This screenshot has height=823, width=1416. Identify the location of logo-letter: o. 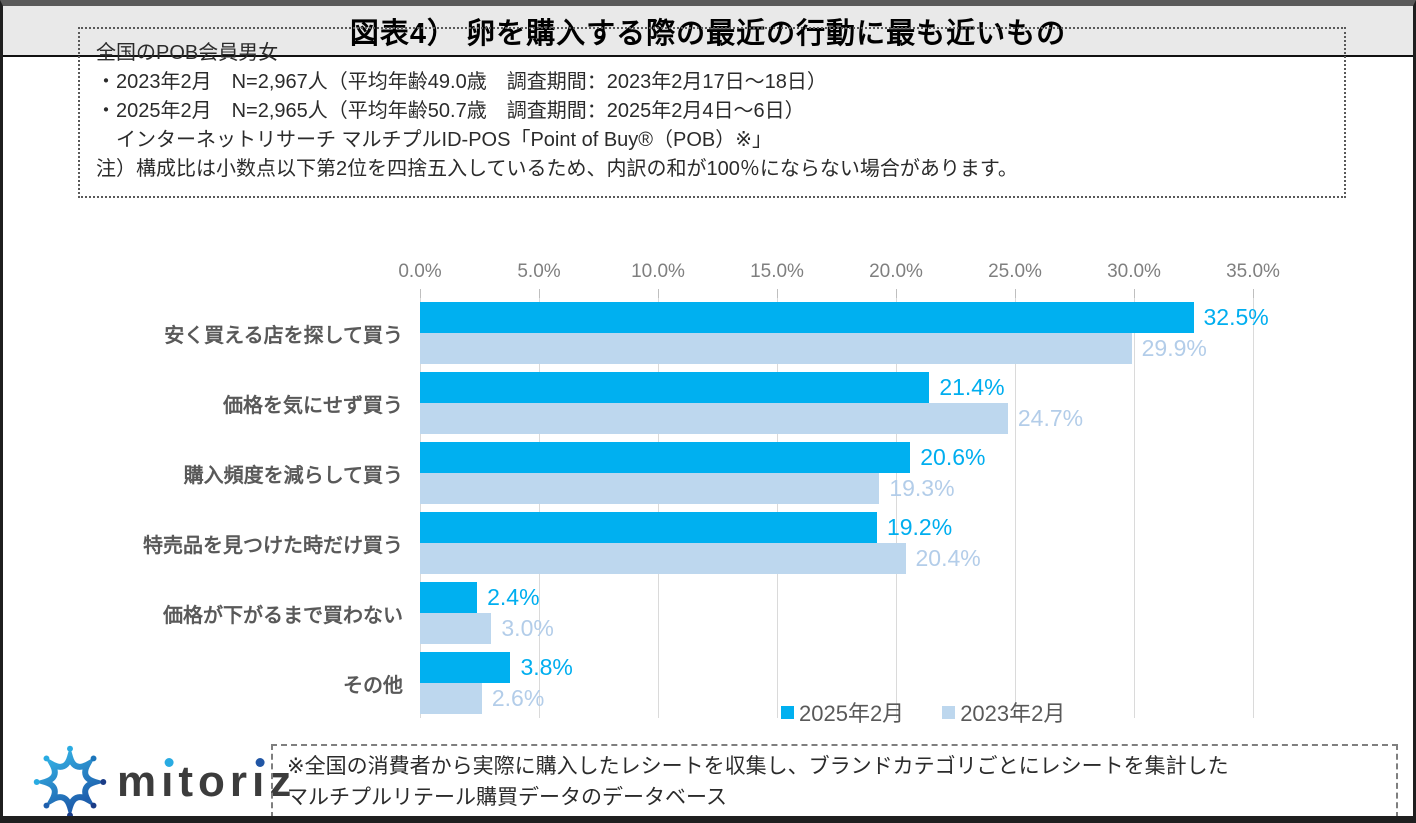
(214, 781).